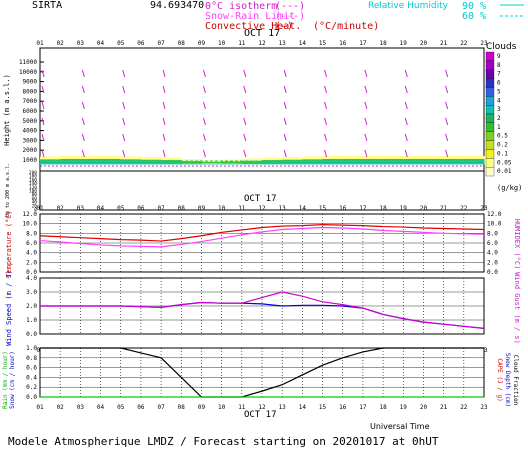 This screenshot has height=450, width=528. What do you see at coordinates (30, 140) in the screenshot?
I see `height-tick-label: 3000` at bounding box center [30, 140].